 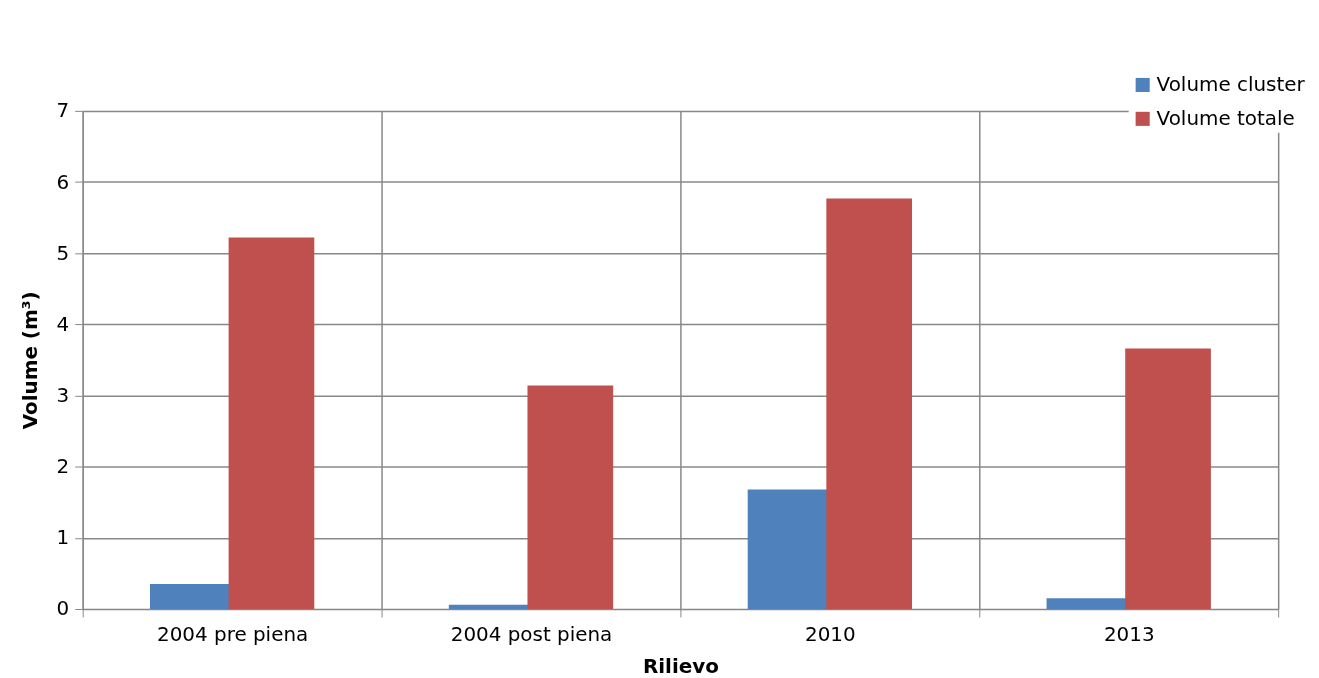 What do you see at coordinates (233, 635) in the screenshot?
I see `x-tick-label: 2004 pre piena` at bounding box center [233, 635].